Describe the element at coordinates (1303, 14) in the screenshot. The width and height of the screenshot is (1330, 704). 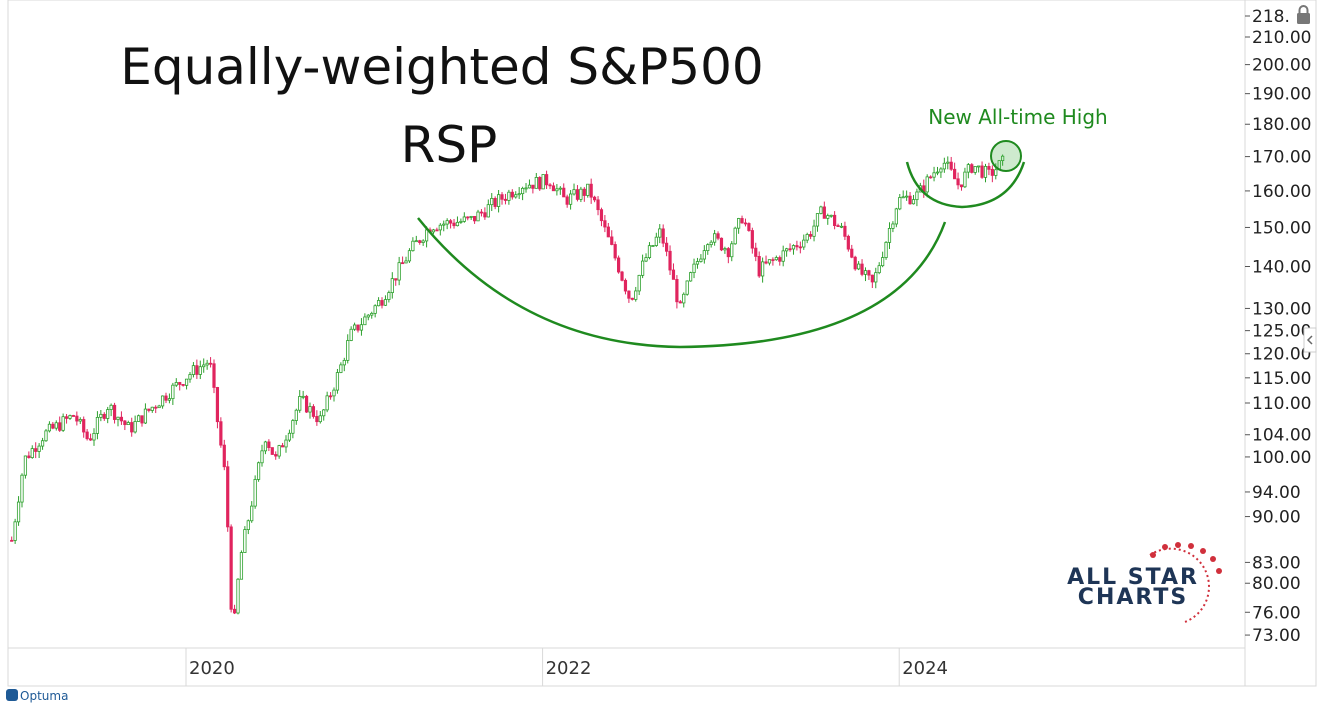
I see `lock-icon` at that location.